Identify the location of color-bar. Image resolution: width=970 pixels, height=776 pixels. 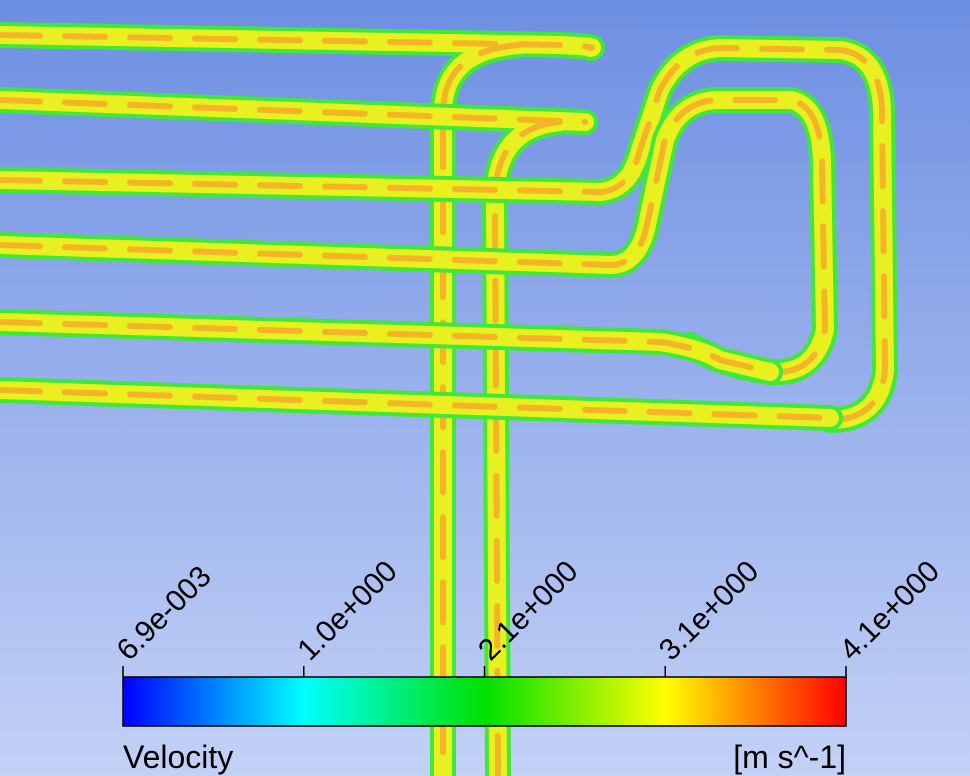
(484, 701).